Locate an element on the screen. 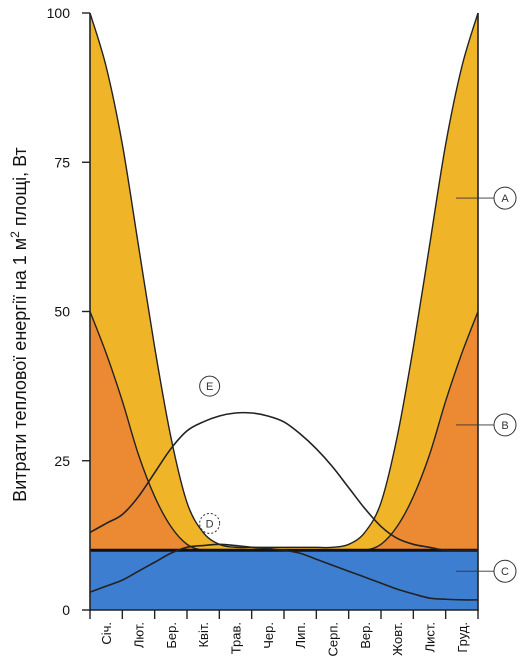  callout-label: A is located at coordinates (505, 199).